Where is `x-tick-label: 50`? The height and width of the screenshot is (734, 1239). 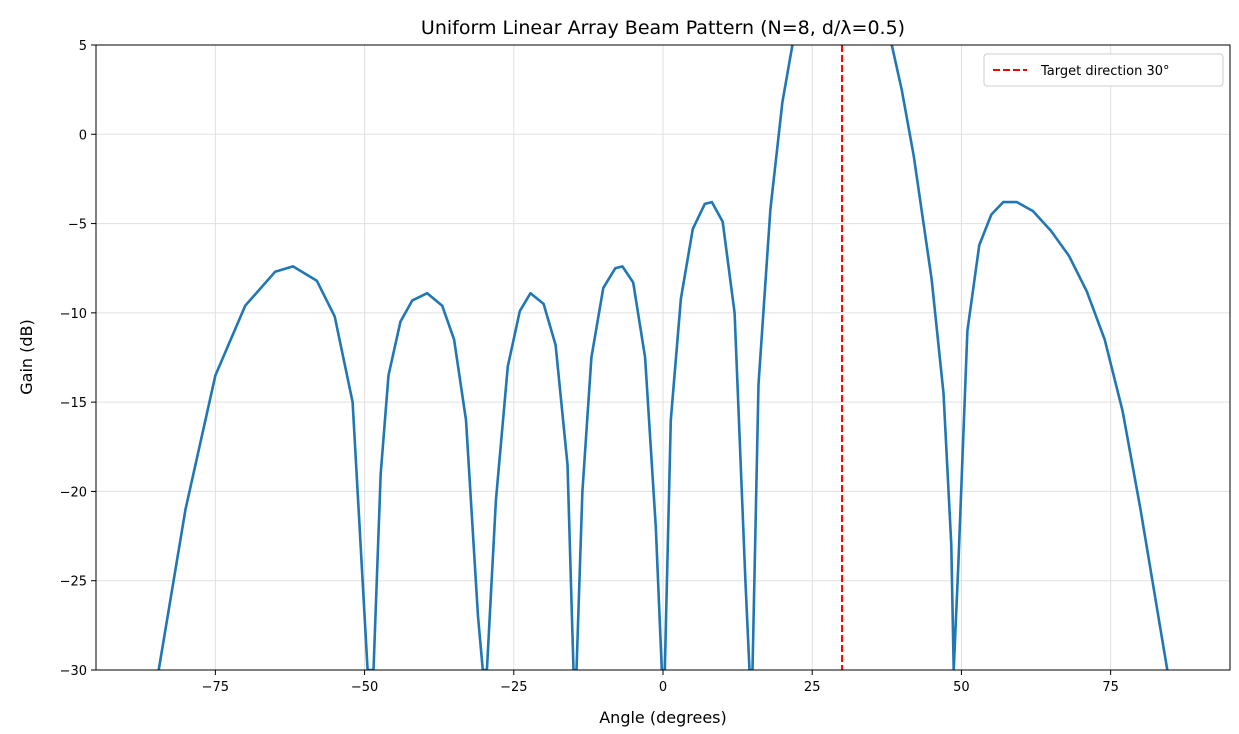 x-tick-label: 50 is located at coordinates (961, 687).